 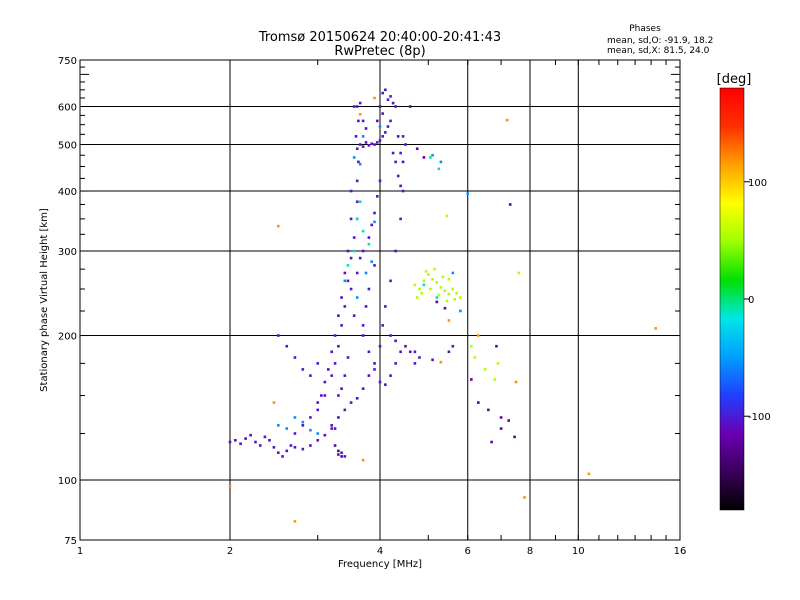 I want to click on chart-title: Tromsø 20150624 20:40:00-20:41:43, so click(x=379, y=37).